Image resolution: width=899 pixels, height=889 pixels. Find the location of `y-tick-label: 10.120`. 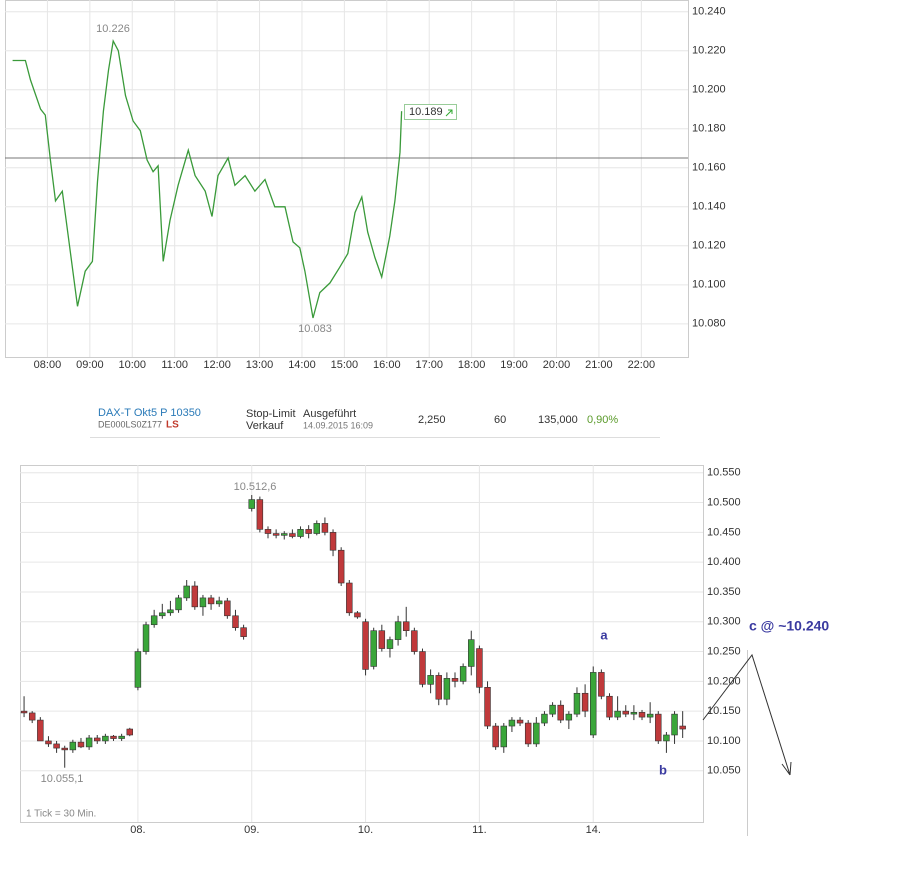

y-tick-label: 10.120 is located at coordinates (709, 246).